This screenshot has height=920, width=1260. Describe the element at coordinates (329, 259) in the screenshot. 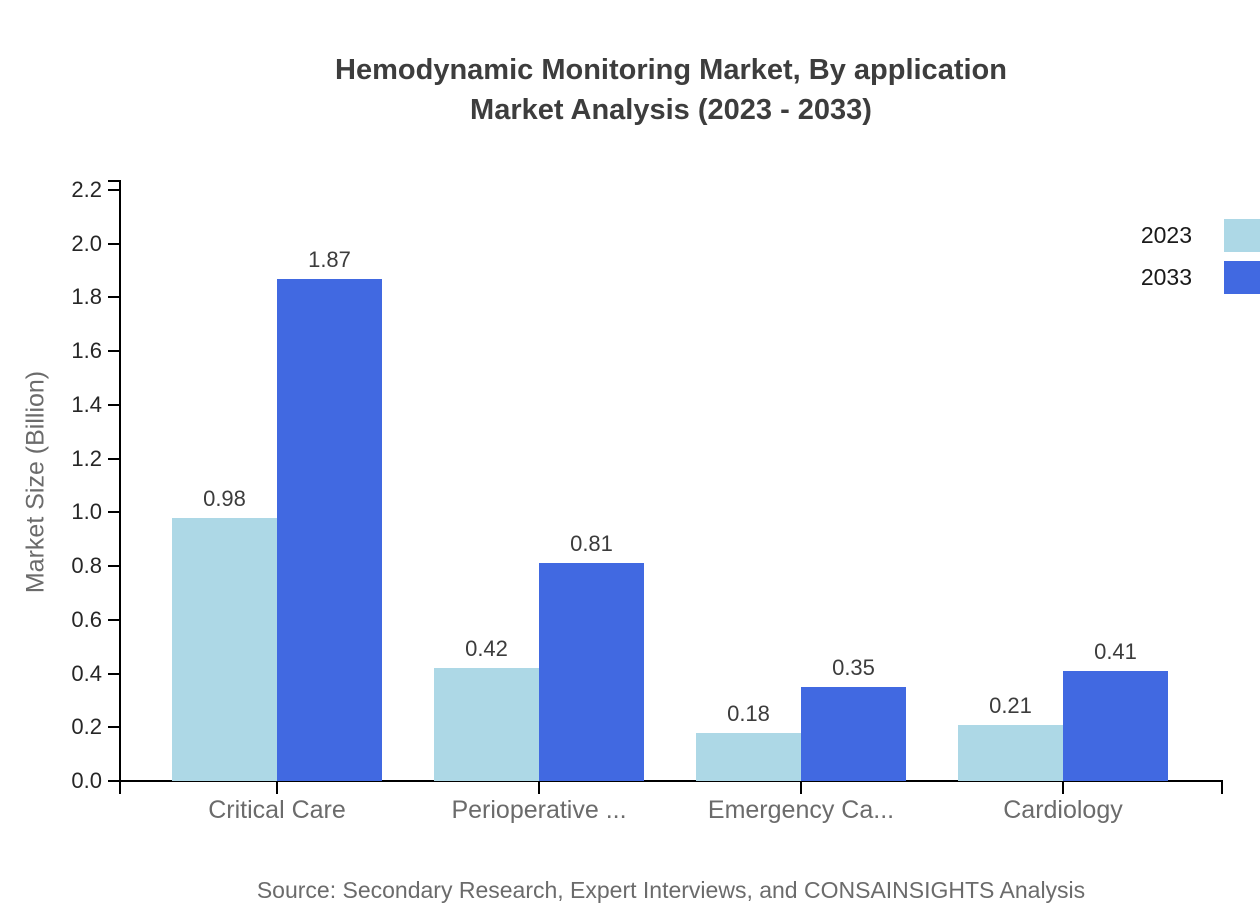

I see `bar-value-label: 1.87` at that location.